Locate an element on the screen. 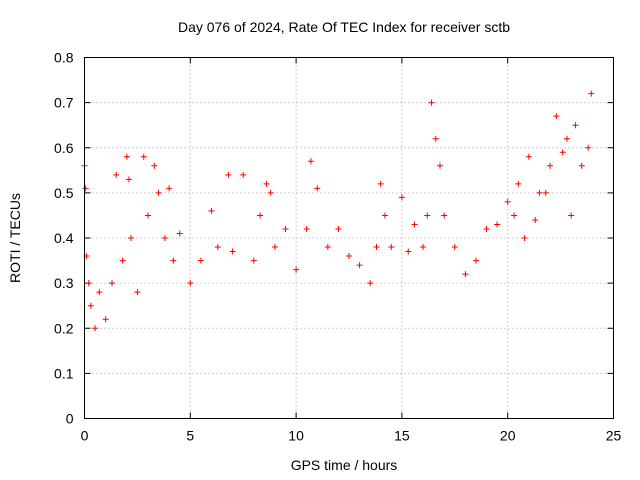 This screenshot has height=480, width=640. y-tick-label: 0.4 is located at coordinates (64, 238).